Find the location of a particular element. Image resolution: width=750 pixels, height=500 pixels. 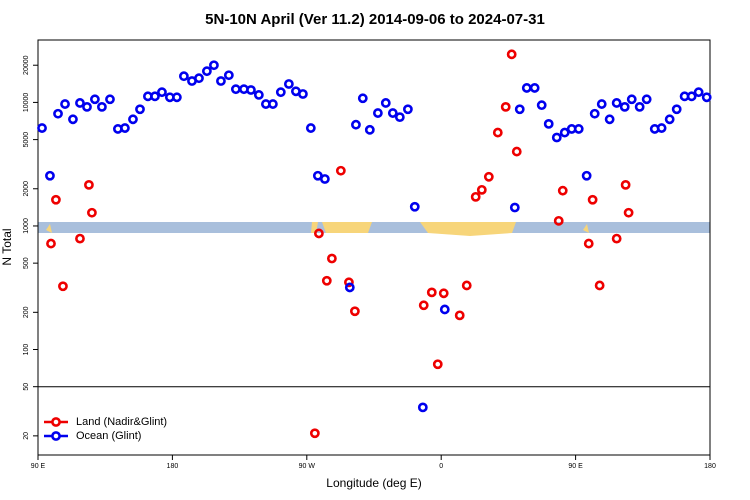

y-tick-label: 5000 is located at coordinates (26, 140).